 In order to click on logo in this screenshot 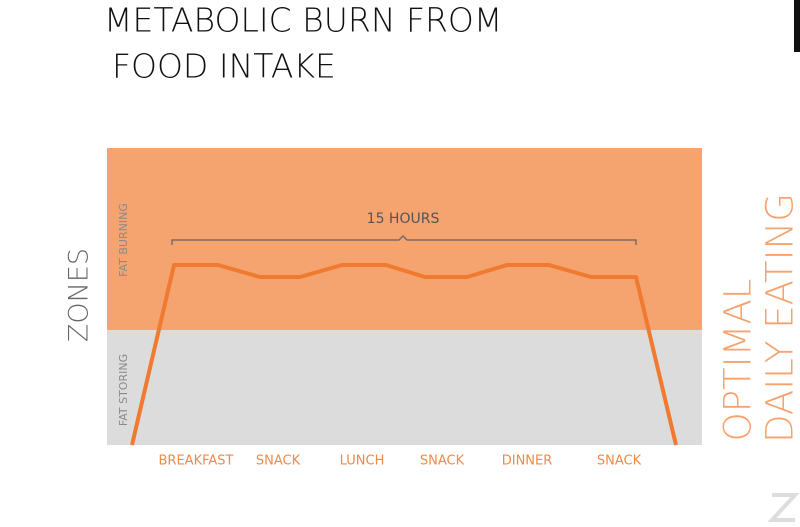, I will do `click(783, 507)`.